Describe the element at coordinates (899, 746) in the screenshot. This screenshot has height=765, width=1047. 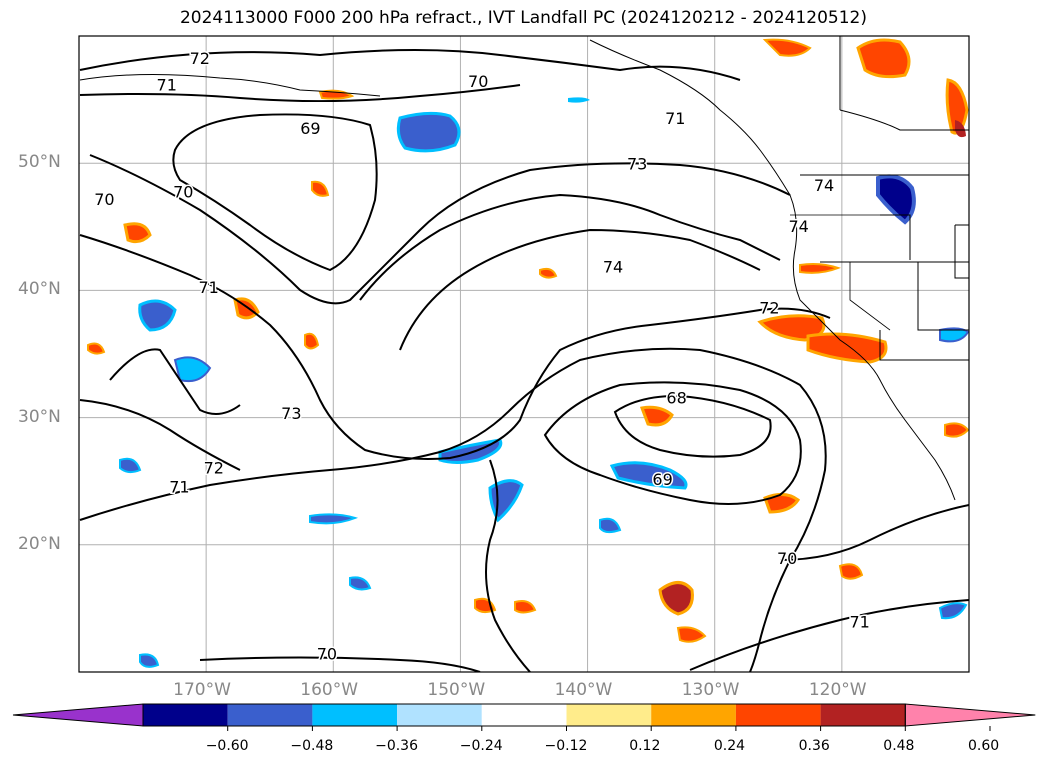
I see `colorbar-tick-label: 0.48` at that location.